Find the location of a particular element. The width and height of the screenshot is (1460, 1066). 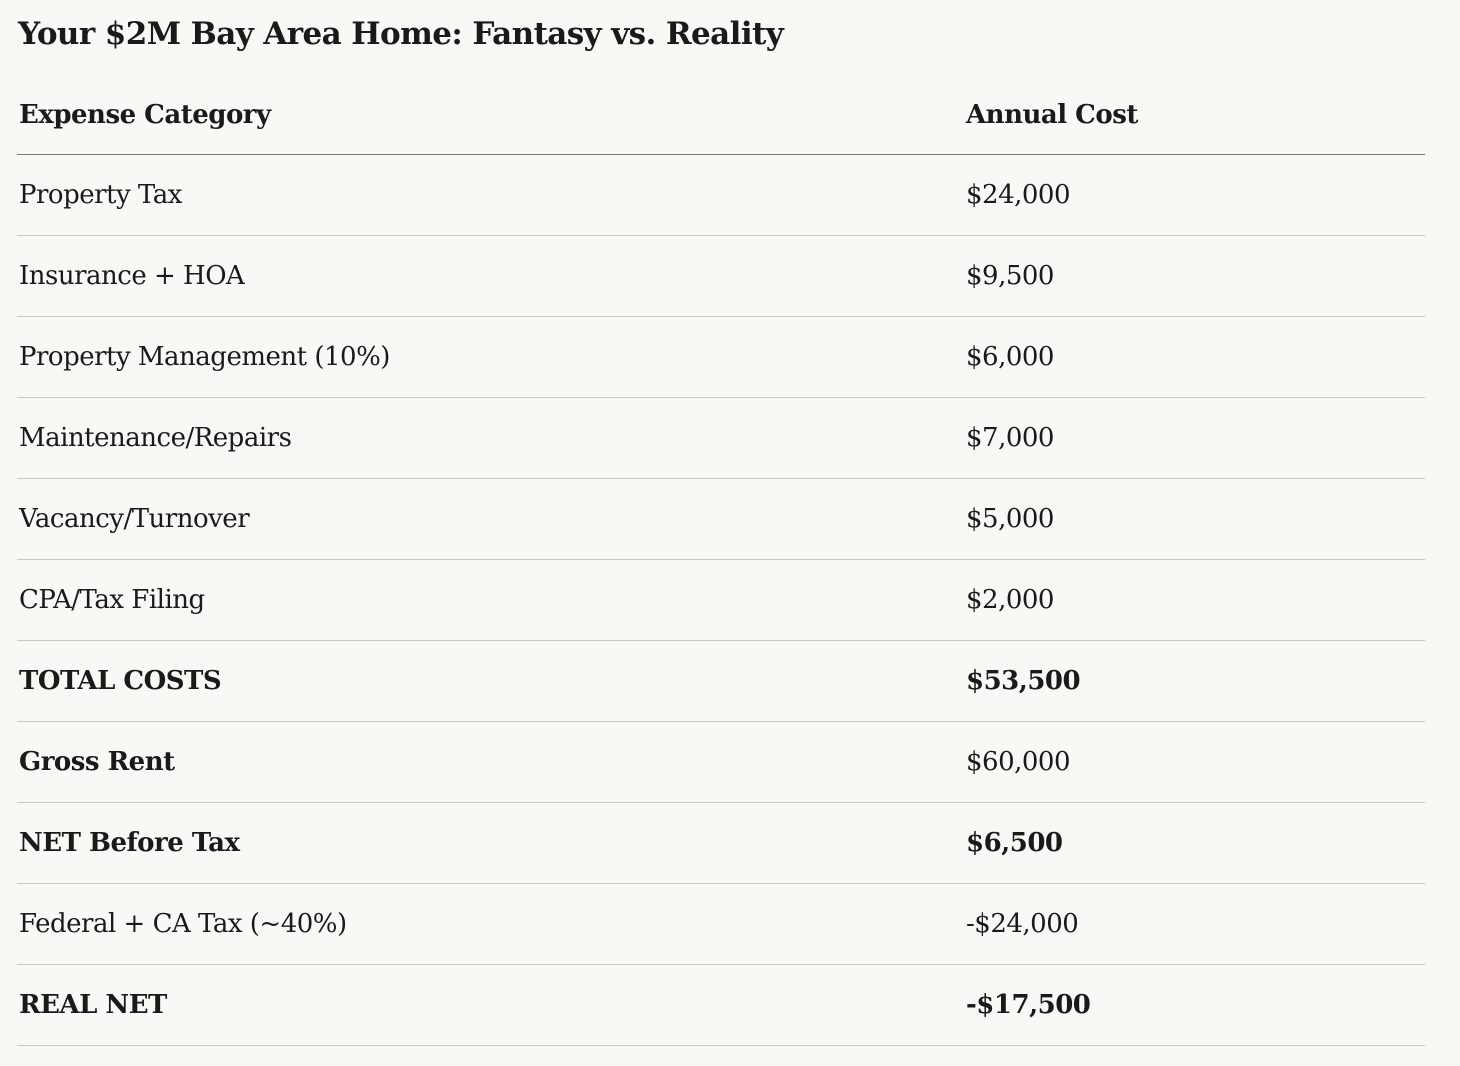

table-row: Property Tax $24,000 is located at coordinates (721, 195).